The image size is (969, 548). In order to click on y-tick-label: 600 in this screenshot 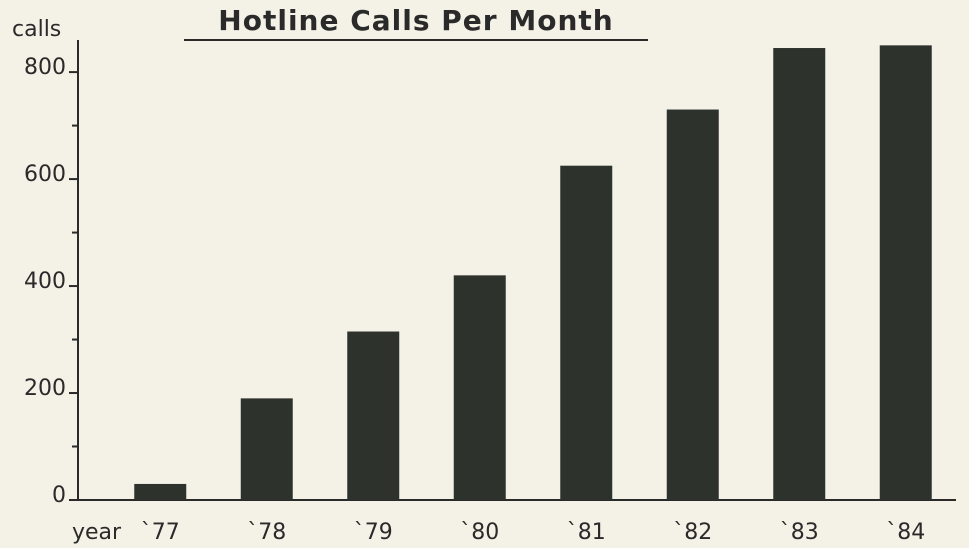, I will do `click(45, 174)`.